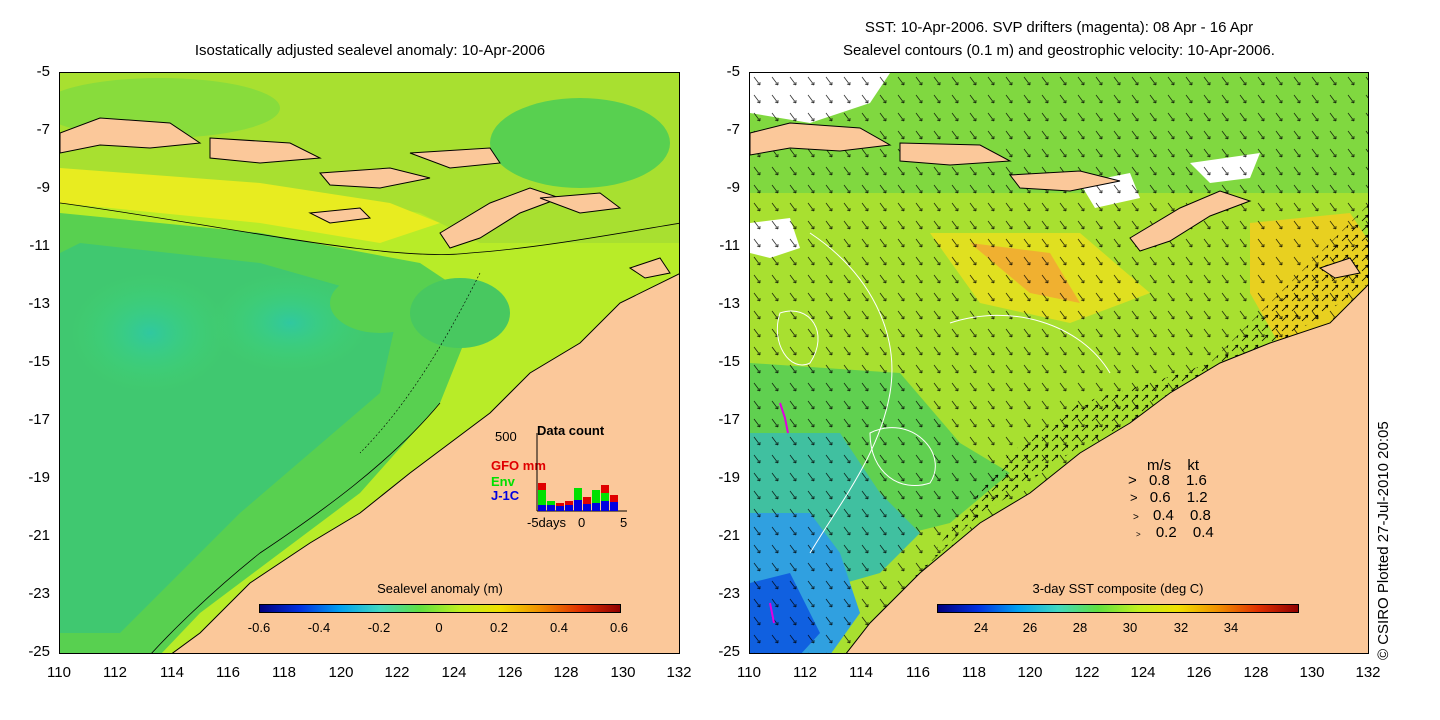 This screenshot has width=1440, height=720. What do you see at coordinates (1163, 515) in the screenshot?
I see `velocity-legend-ms: 0.4` at bounding box center [1163, 515].